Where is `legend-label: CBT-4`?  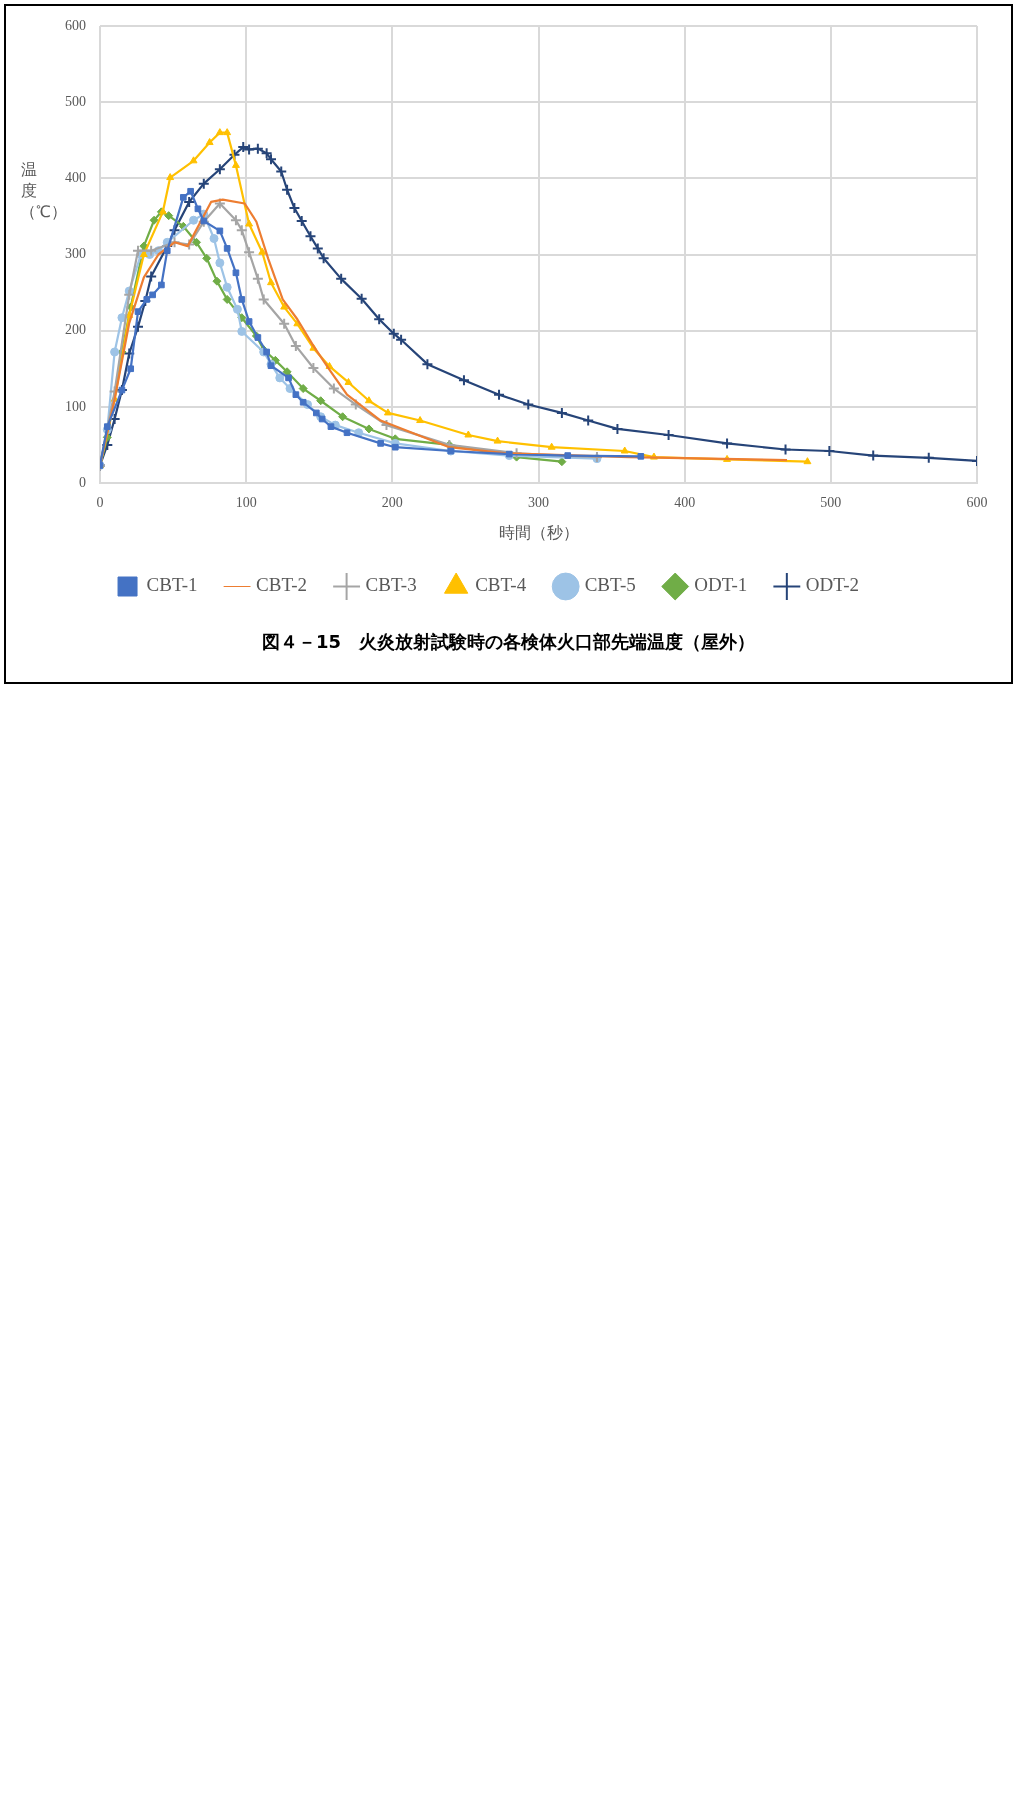 legend-label: CBT-4 is located at coordinates (501, 585).